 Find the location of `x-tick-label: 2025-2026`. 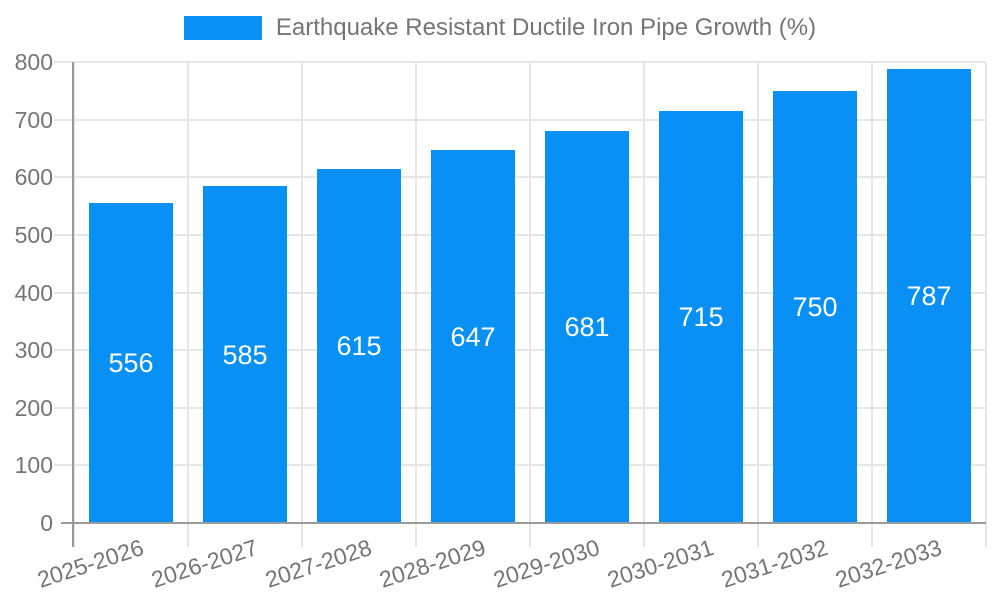

x-tick-label: 2025-2026 is located at coordinates (90, 563).